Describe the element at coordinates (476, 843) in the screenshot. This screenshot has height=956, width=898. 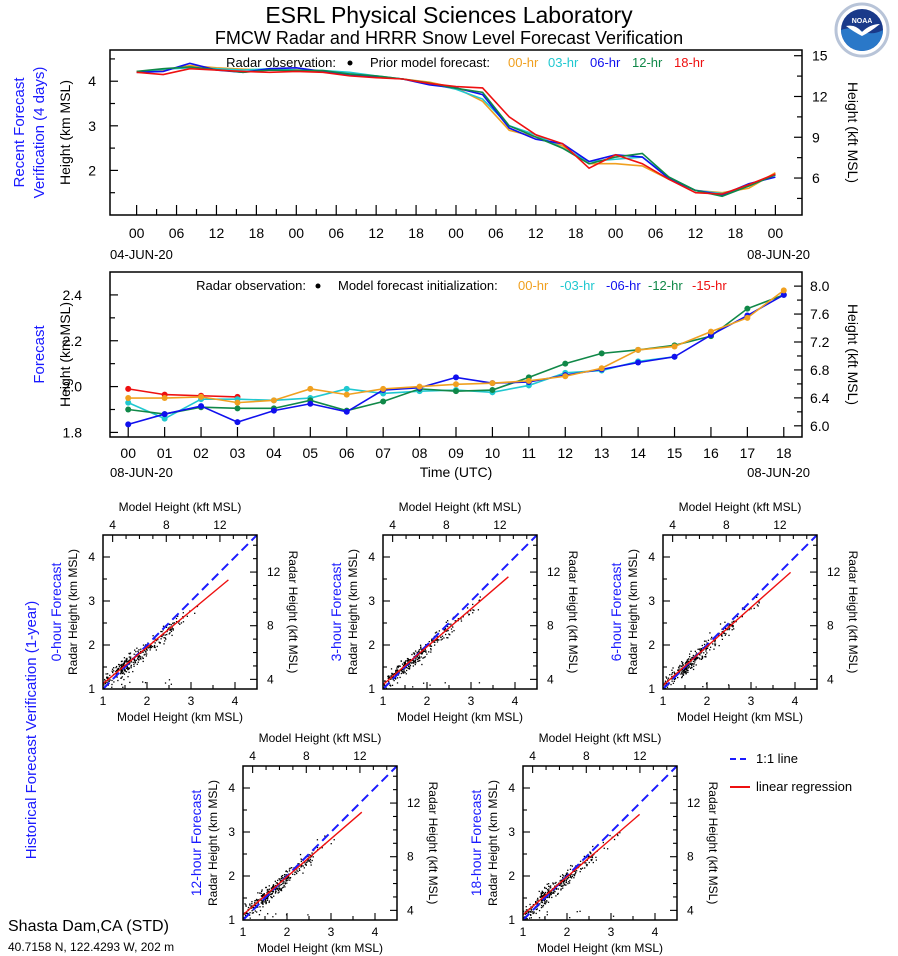
I see `panel-title: 18-hour Forecast` at that location.